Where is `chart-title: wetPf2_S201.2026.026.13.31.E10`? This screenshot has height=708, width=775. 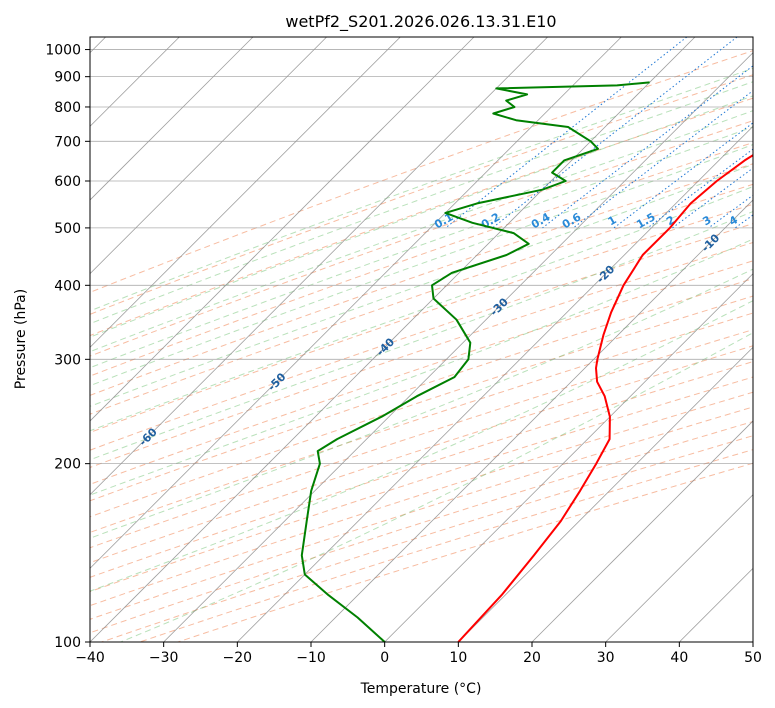 chart-title: wetPf2_S201.2026.026.13.31.E10 is located at coordinates (420, 22).